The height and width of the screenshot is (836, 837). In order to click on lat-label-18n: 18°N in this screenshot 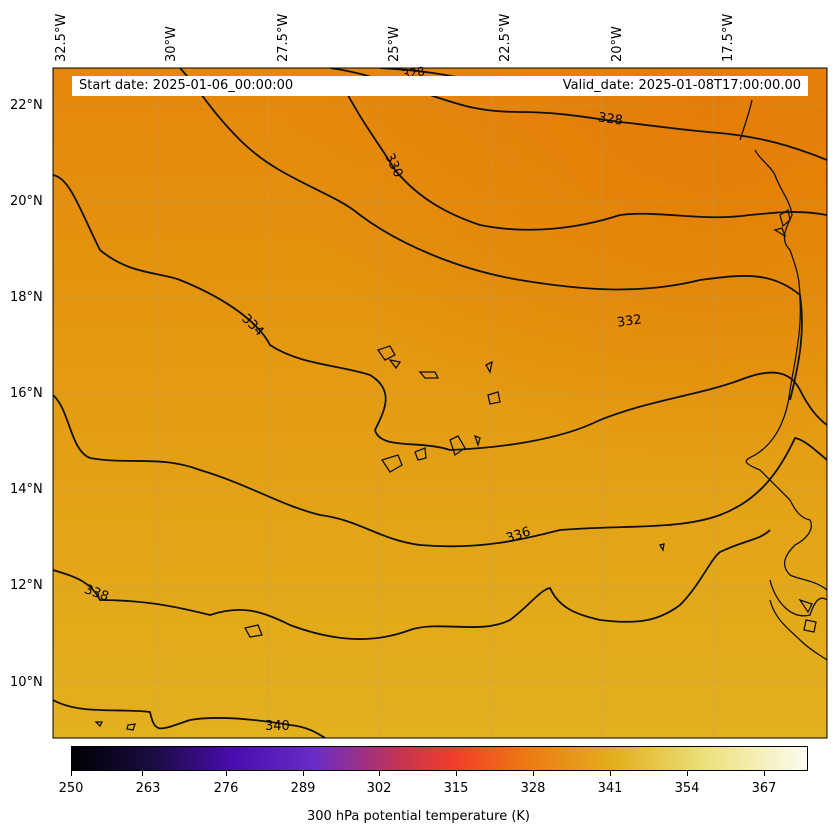, I will do `click(26, 297)`.